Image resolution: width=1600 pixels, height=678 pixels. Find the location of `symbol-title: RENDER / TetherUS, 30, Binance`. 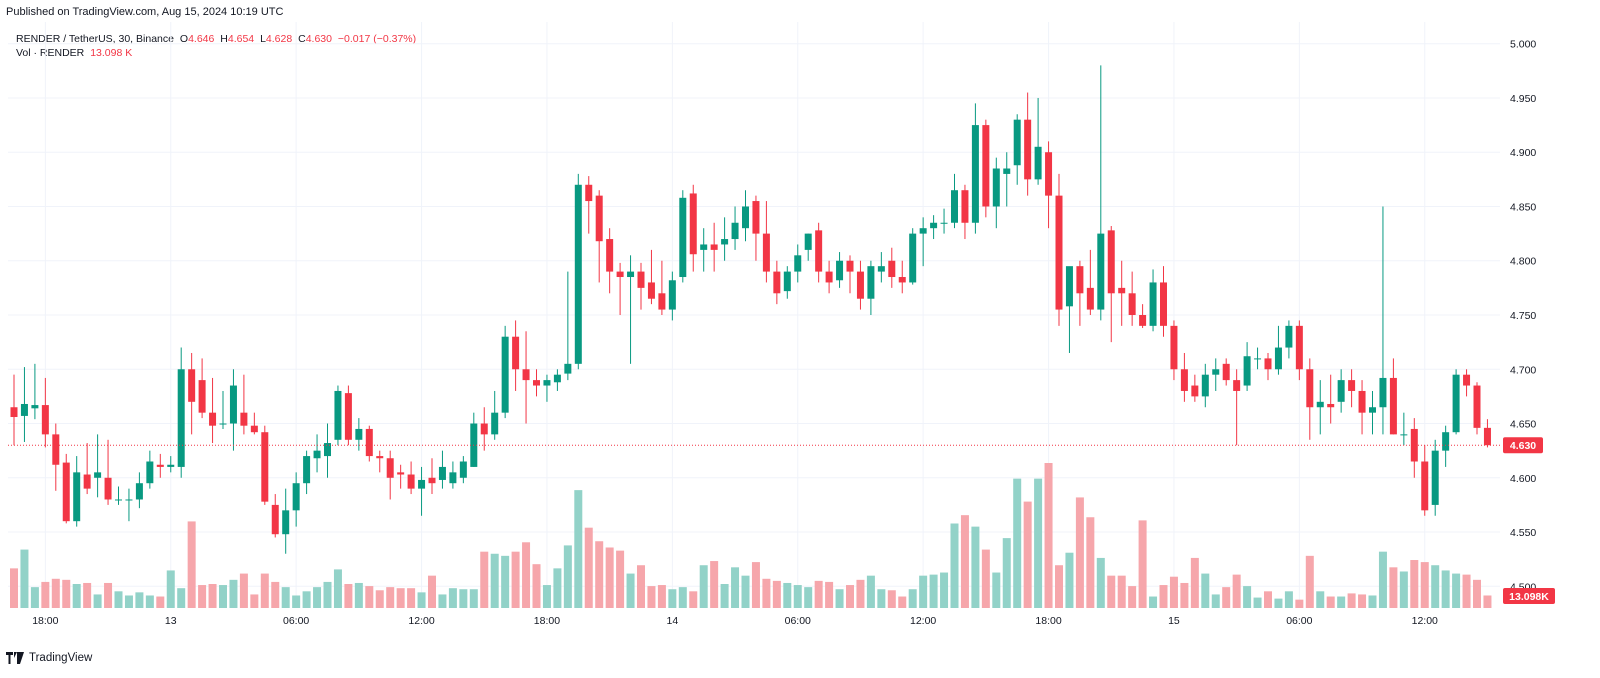

symbol-title: RENDER / TetherUS, 30, Binance is located at coordinates (95, 39).